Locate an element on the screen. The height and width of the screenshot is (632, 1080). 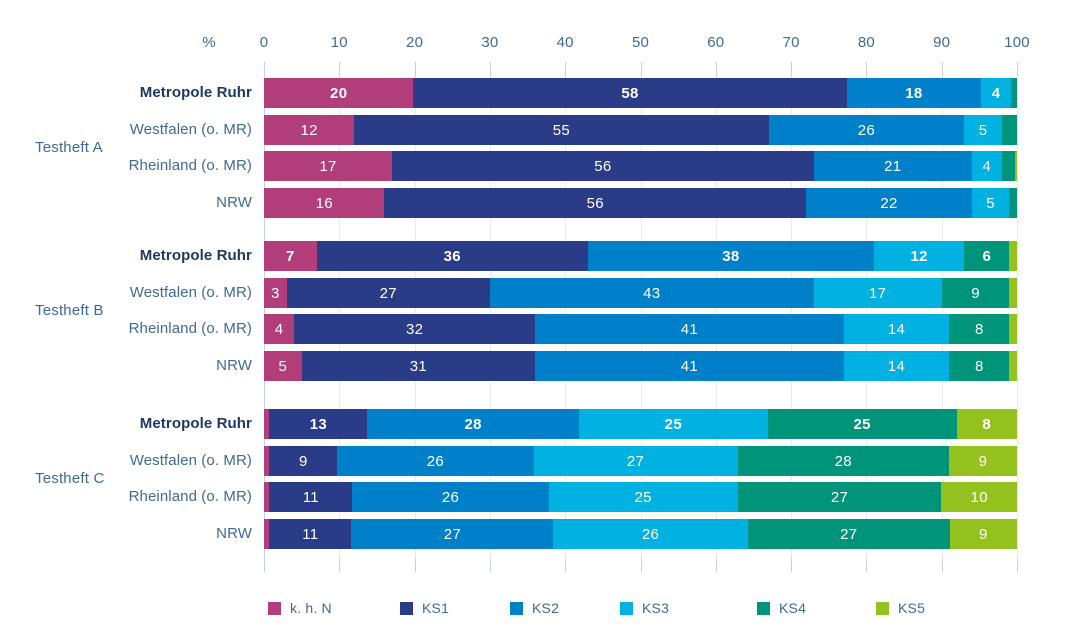
bar-segment: 38 is located at coordinates (730, 256).